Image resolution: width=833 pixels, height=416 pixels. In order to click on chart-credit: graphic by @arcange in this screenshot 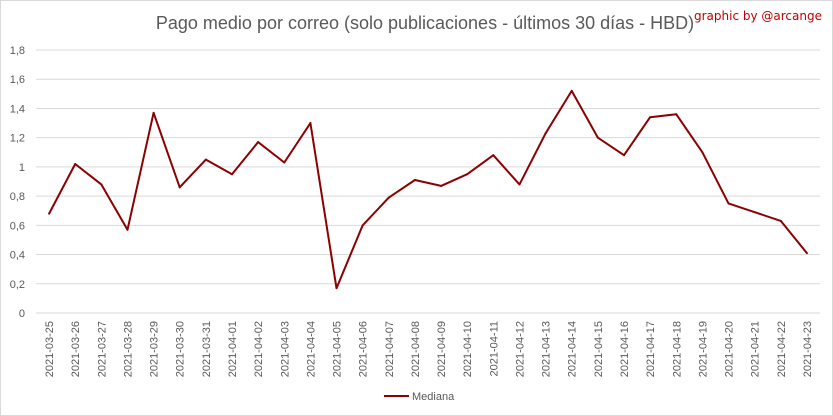, I will do `click(758, 16)`.